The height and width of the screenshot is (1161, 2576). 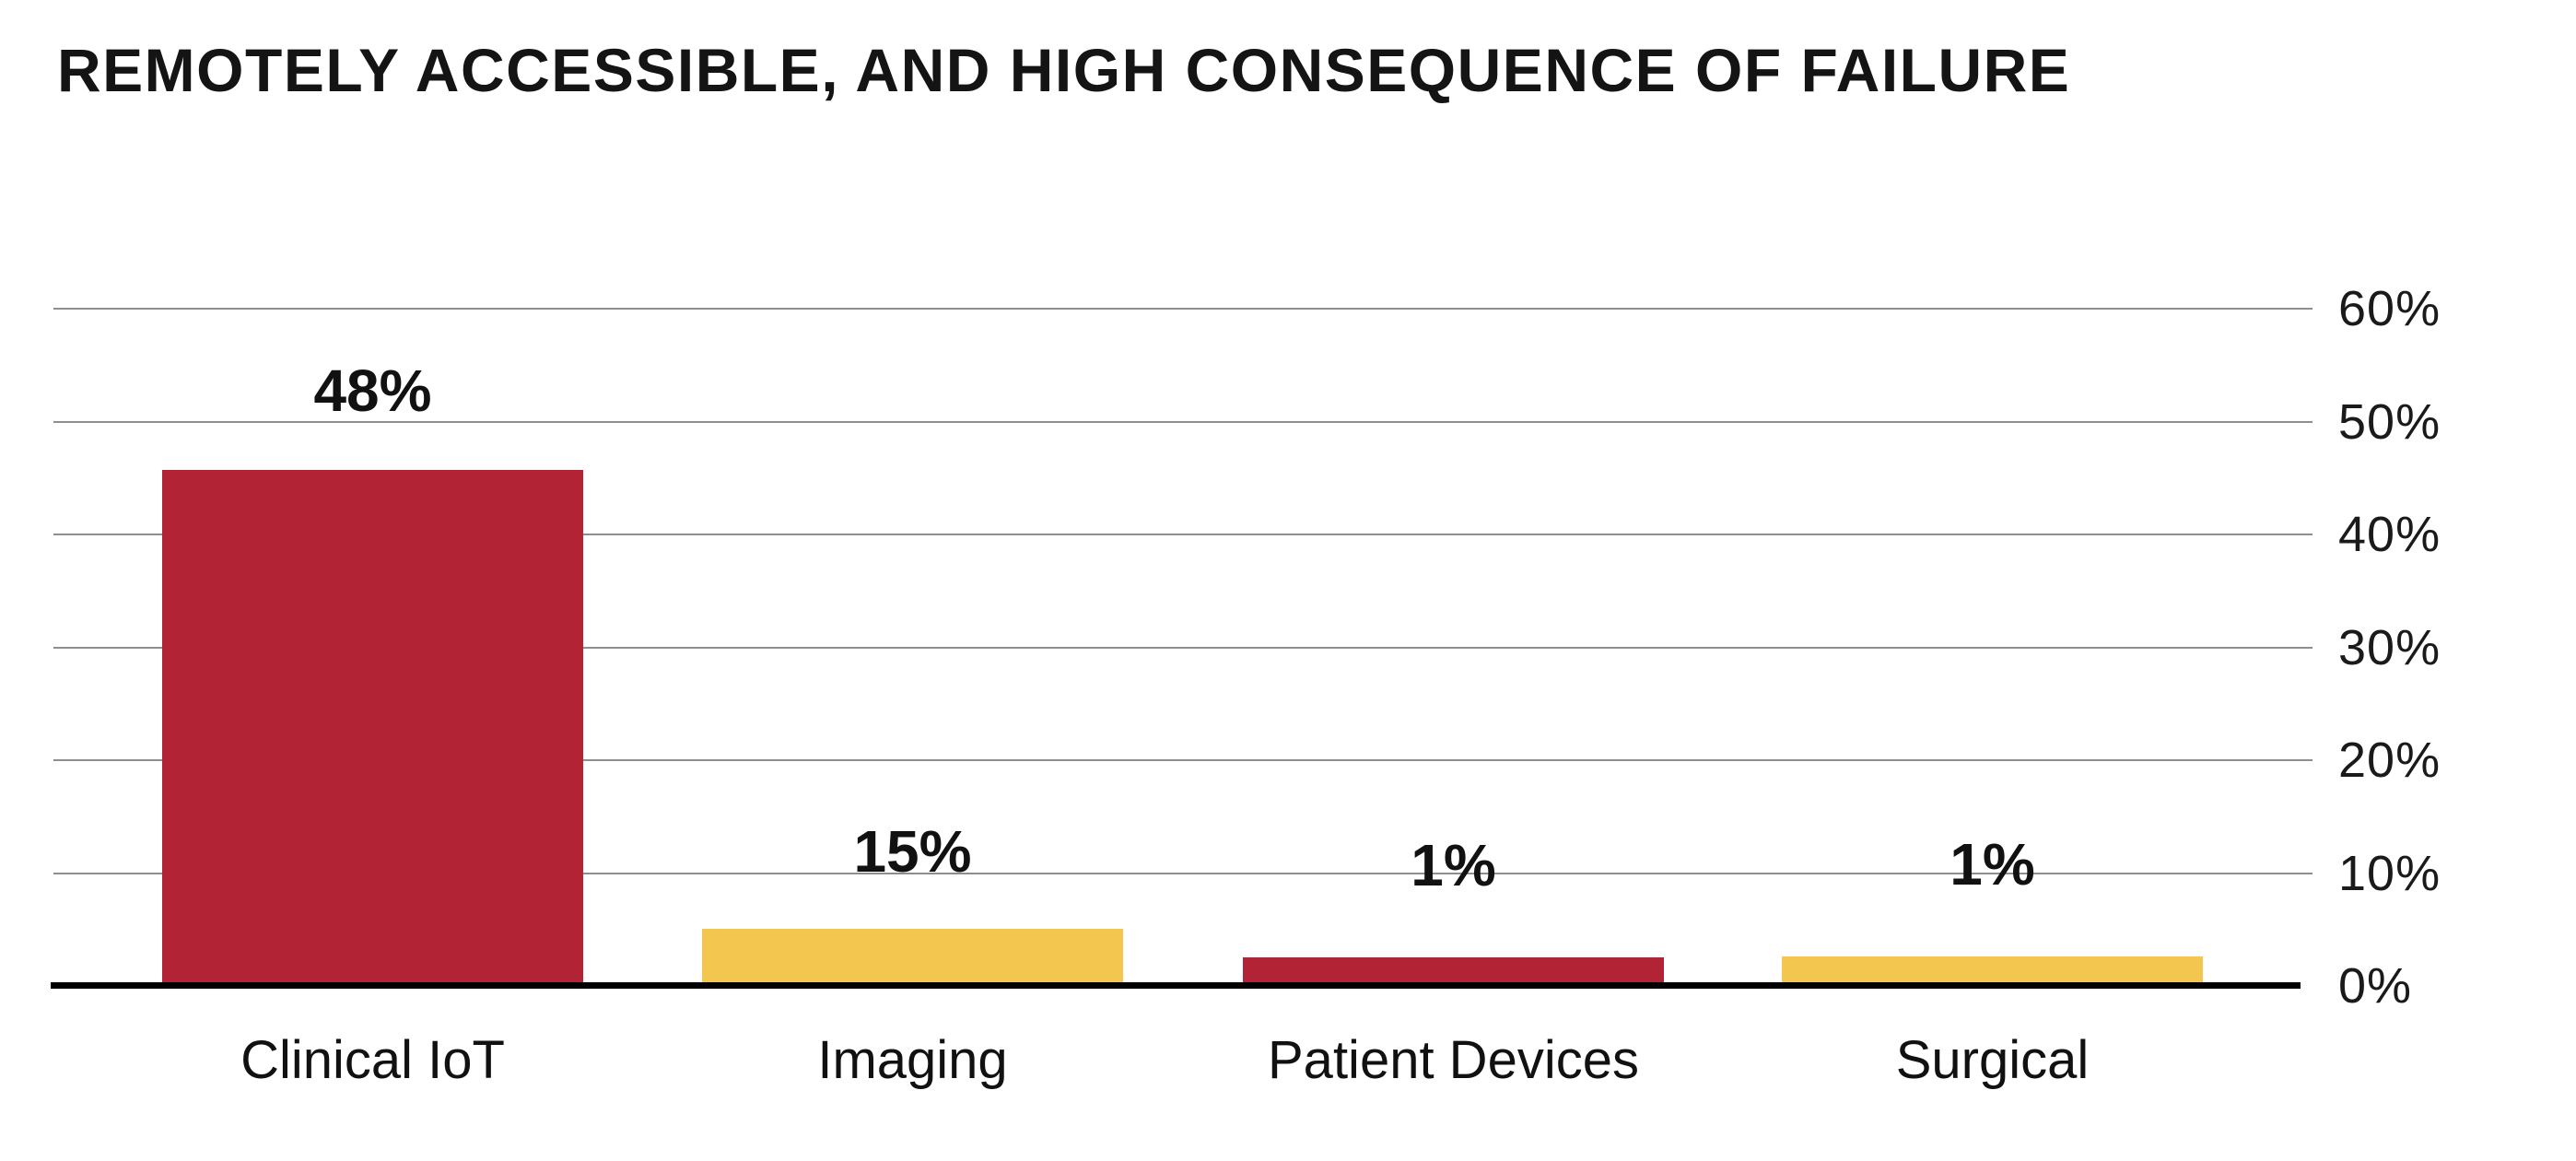 I want to click on bar-surgical, so click(x=1993, y=971).